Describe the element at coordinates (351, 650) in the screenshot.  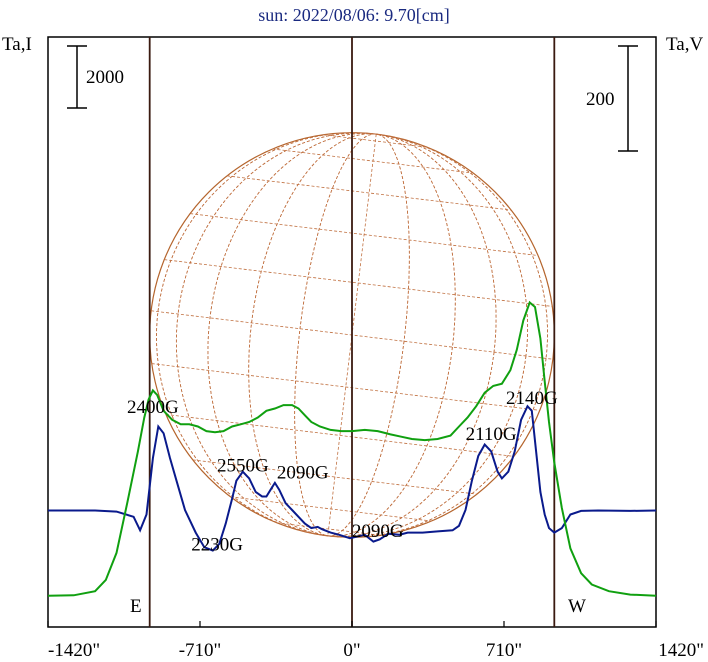
I see `x-tick-label: 0"` at that location.